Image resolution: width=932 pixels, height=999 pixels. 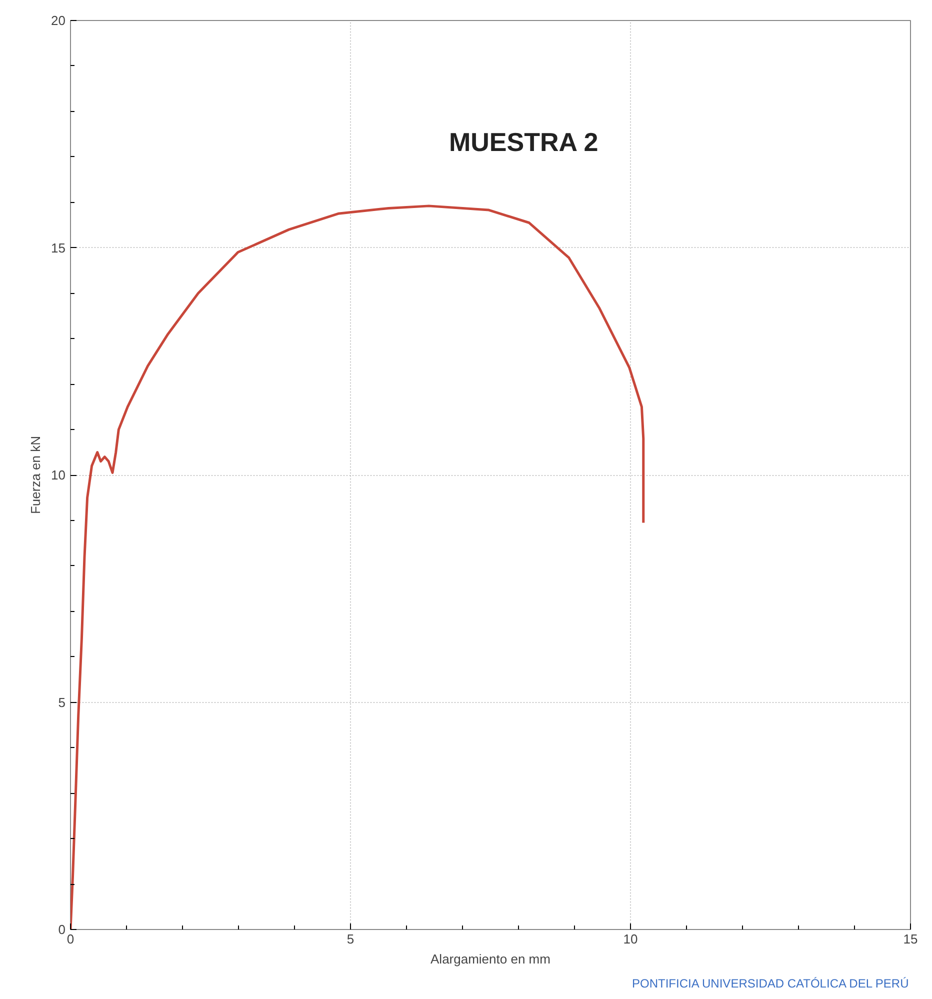 What do you see at coordinates (62, 929) in the screenshot?
I see `y-tick-label: 0` at bounding box center [62, 929].